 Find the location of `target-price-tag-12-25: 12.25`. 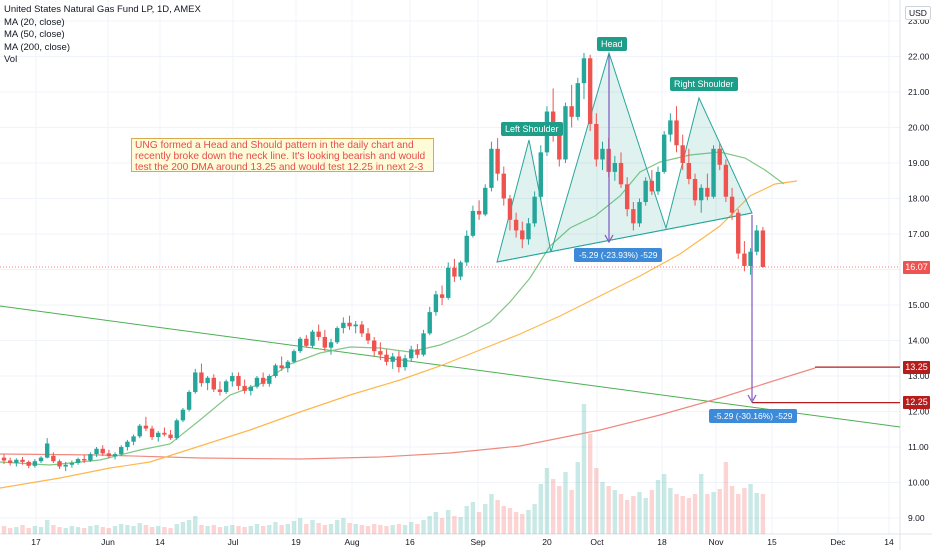

target-price-tag-12-25: 12.25 is located at coordinates (916, 402).